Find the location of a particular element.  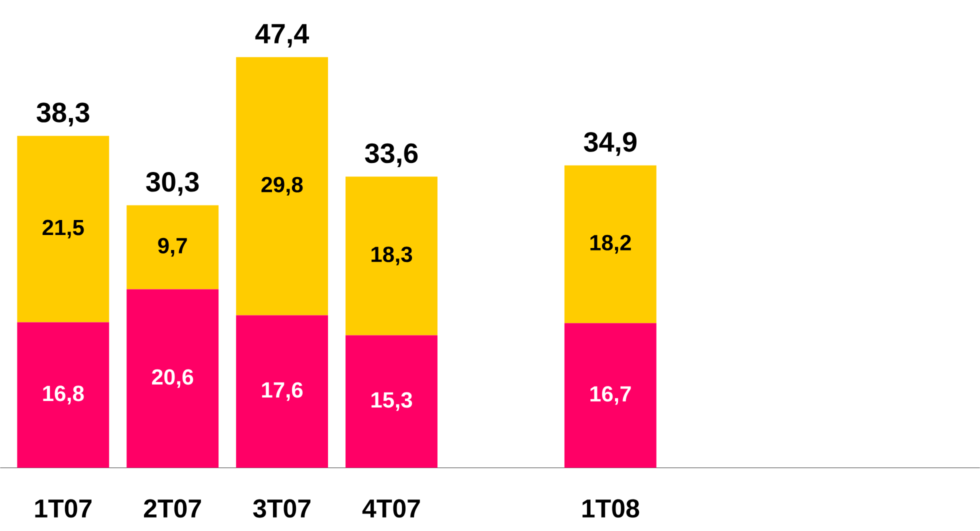

total-label: 33,6 is located at coordinates (391, 155).